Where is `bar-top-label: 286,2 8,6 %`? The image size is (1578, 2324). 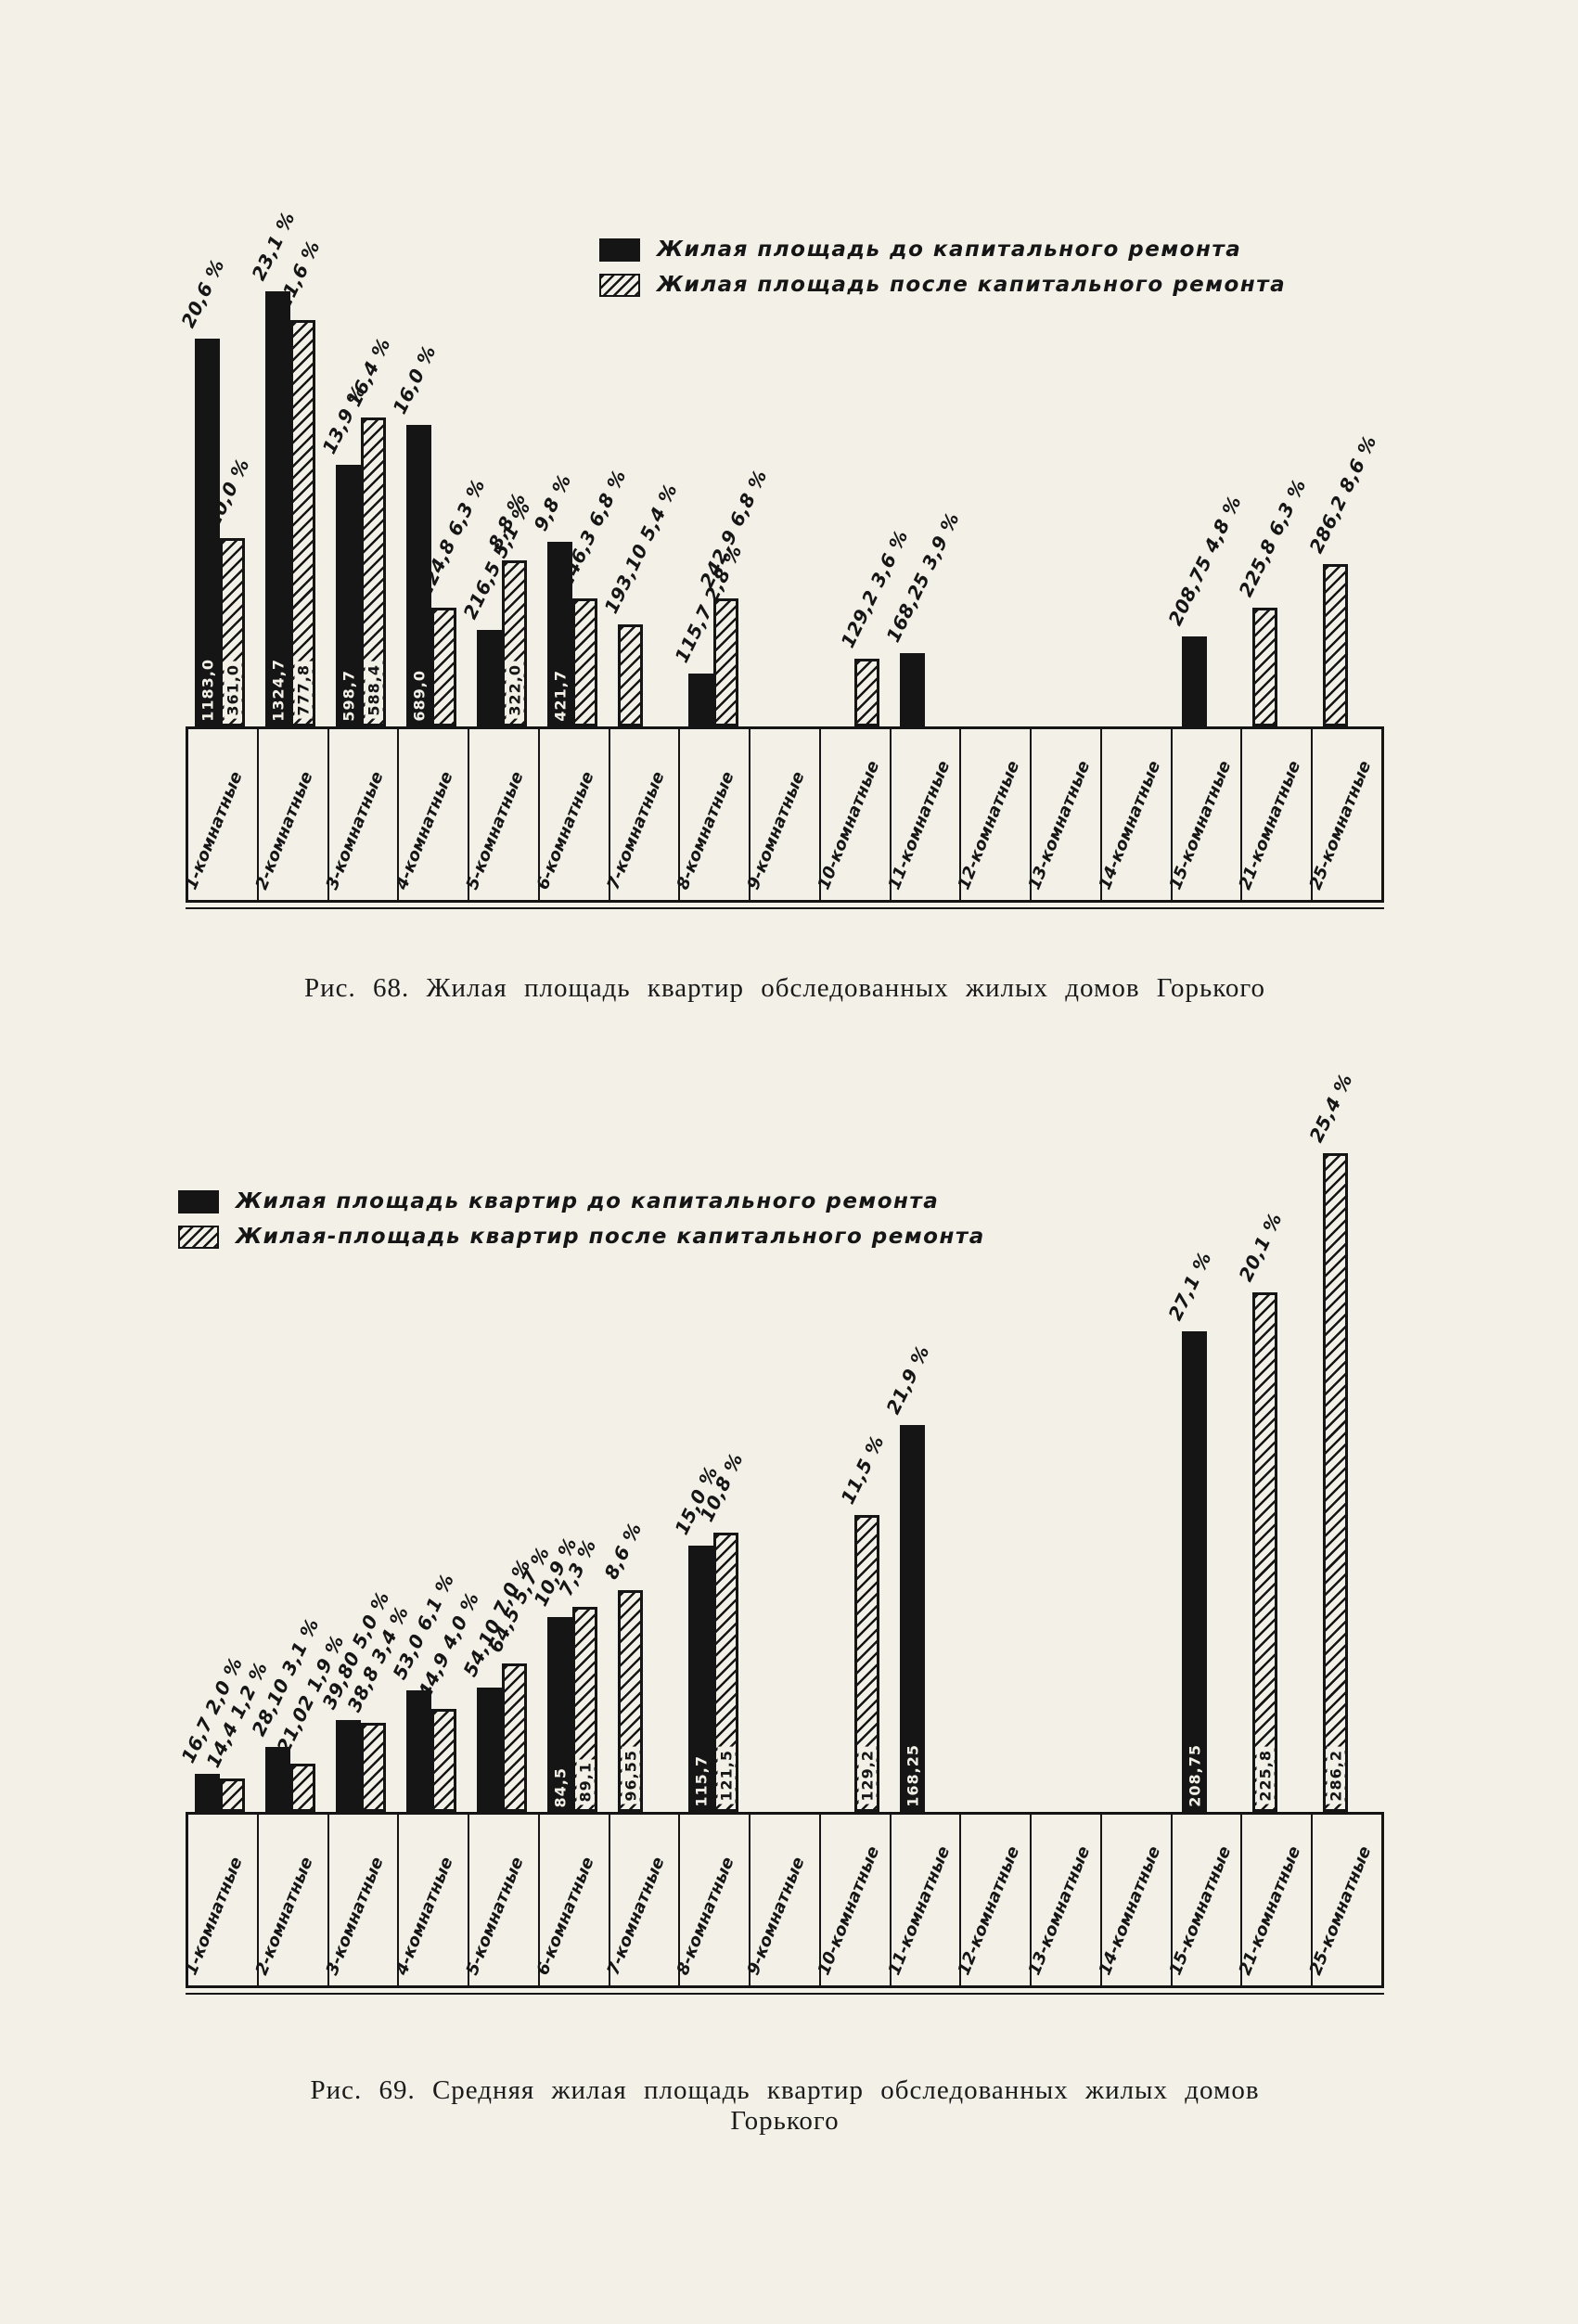
bar-top-label: 286,2 8,6 % is located at coordinates (1342, 494).